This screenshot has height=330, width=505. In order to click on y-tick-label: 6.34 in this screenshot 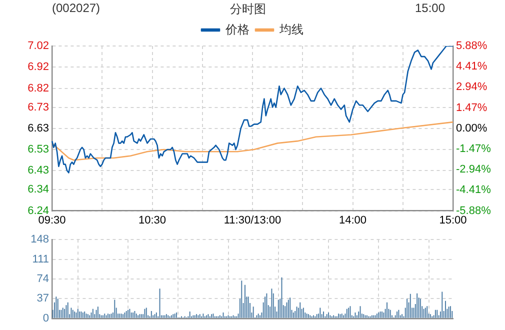, I will do `click(38, 190)`.